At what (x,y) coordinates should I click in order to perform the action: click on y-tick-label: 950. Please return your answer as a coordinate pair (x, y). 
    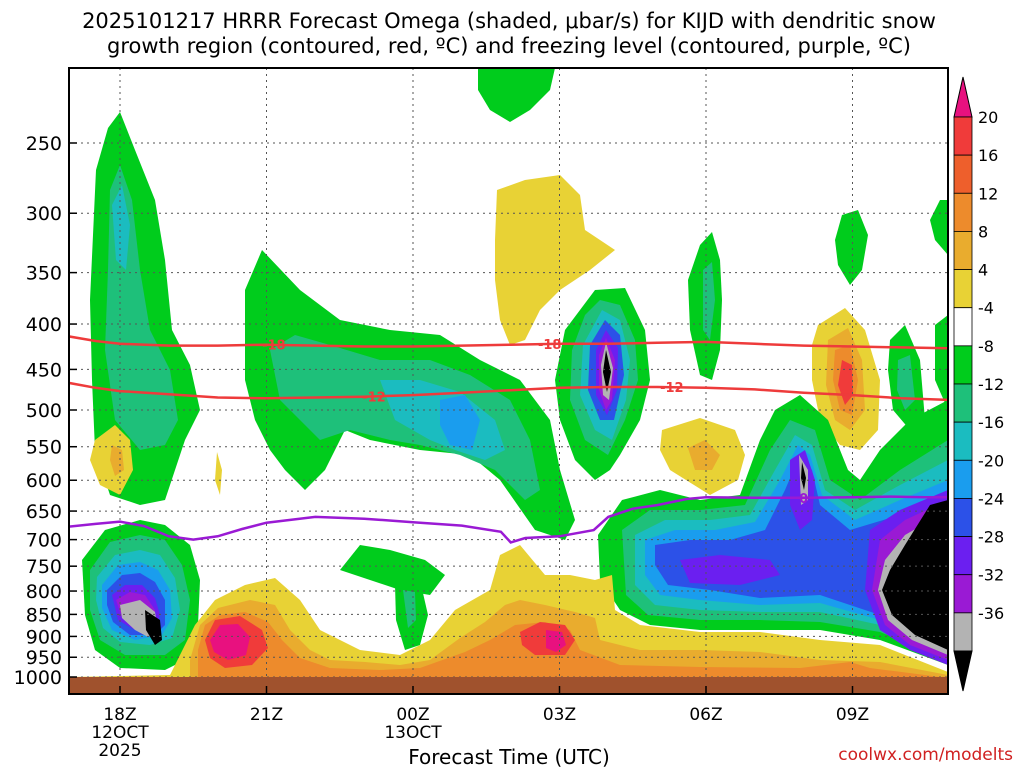
    Looking at the image, I should click on (44, 658).